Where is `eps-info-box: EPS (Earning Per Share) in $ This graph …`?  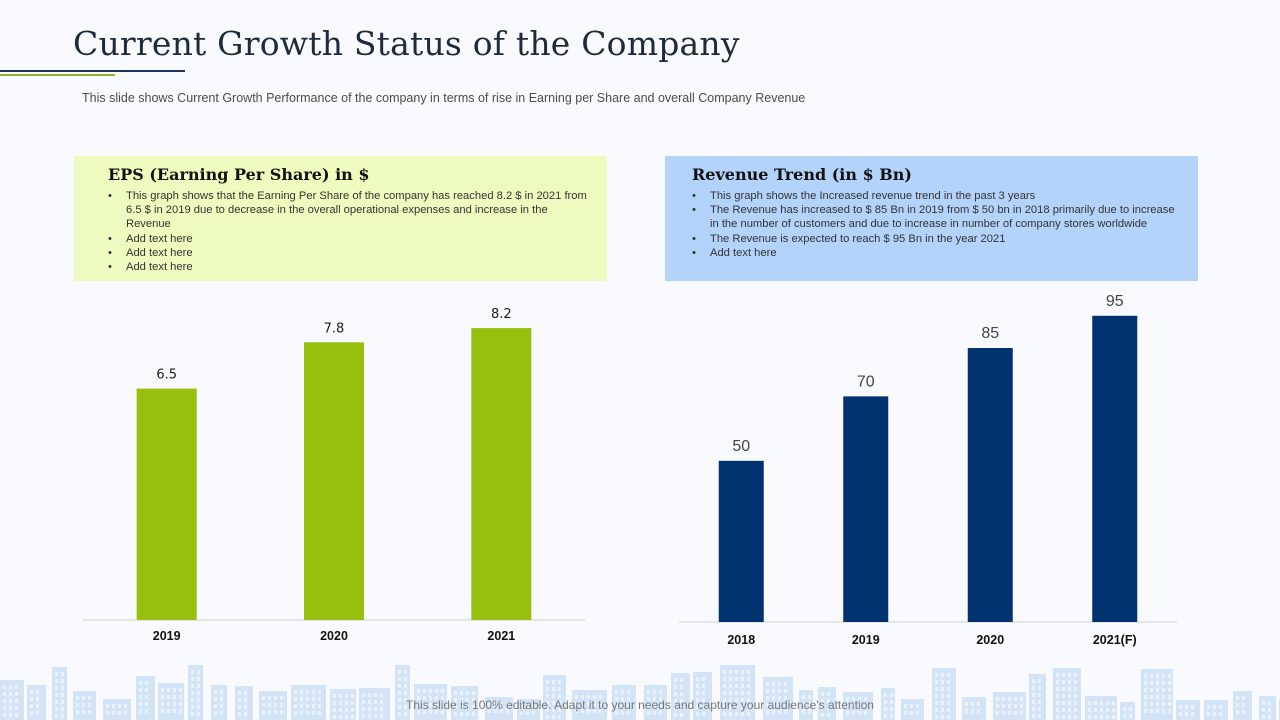
eps-info-box: EPS (Earning Per Share) in $ This graph … is located at coordinates (340, 218).